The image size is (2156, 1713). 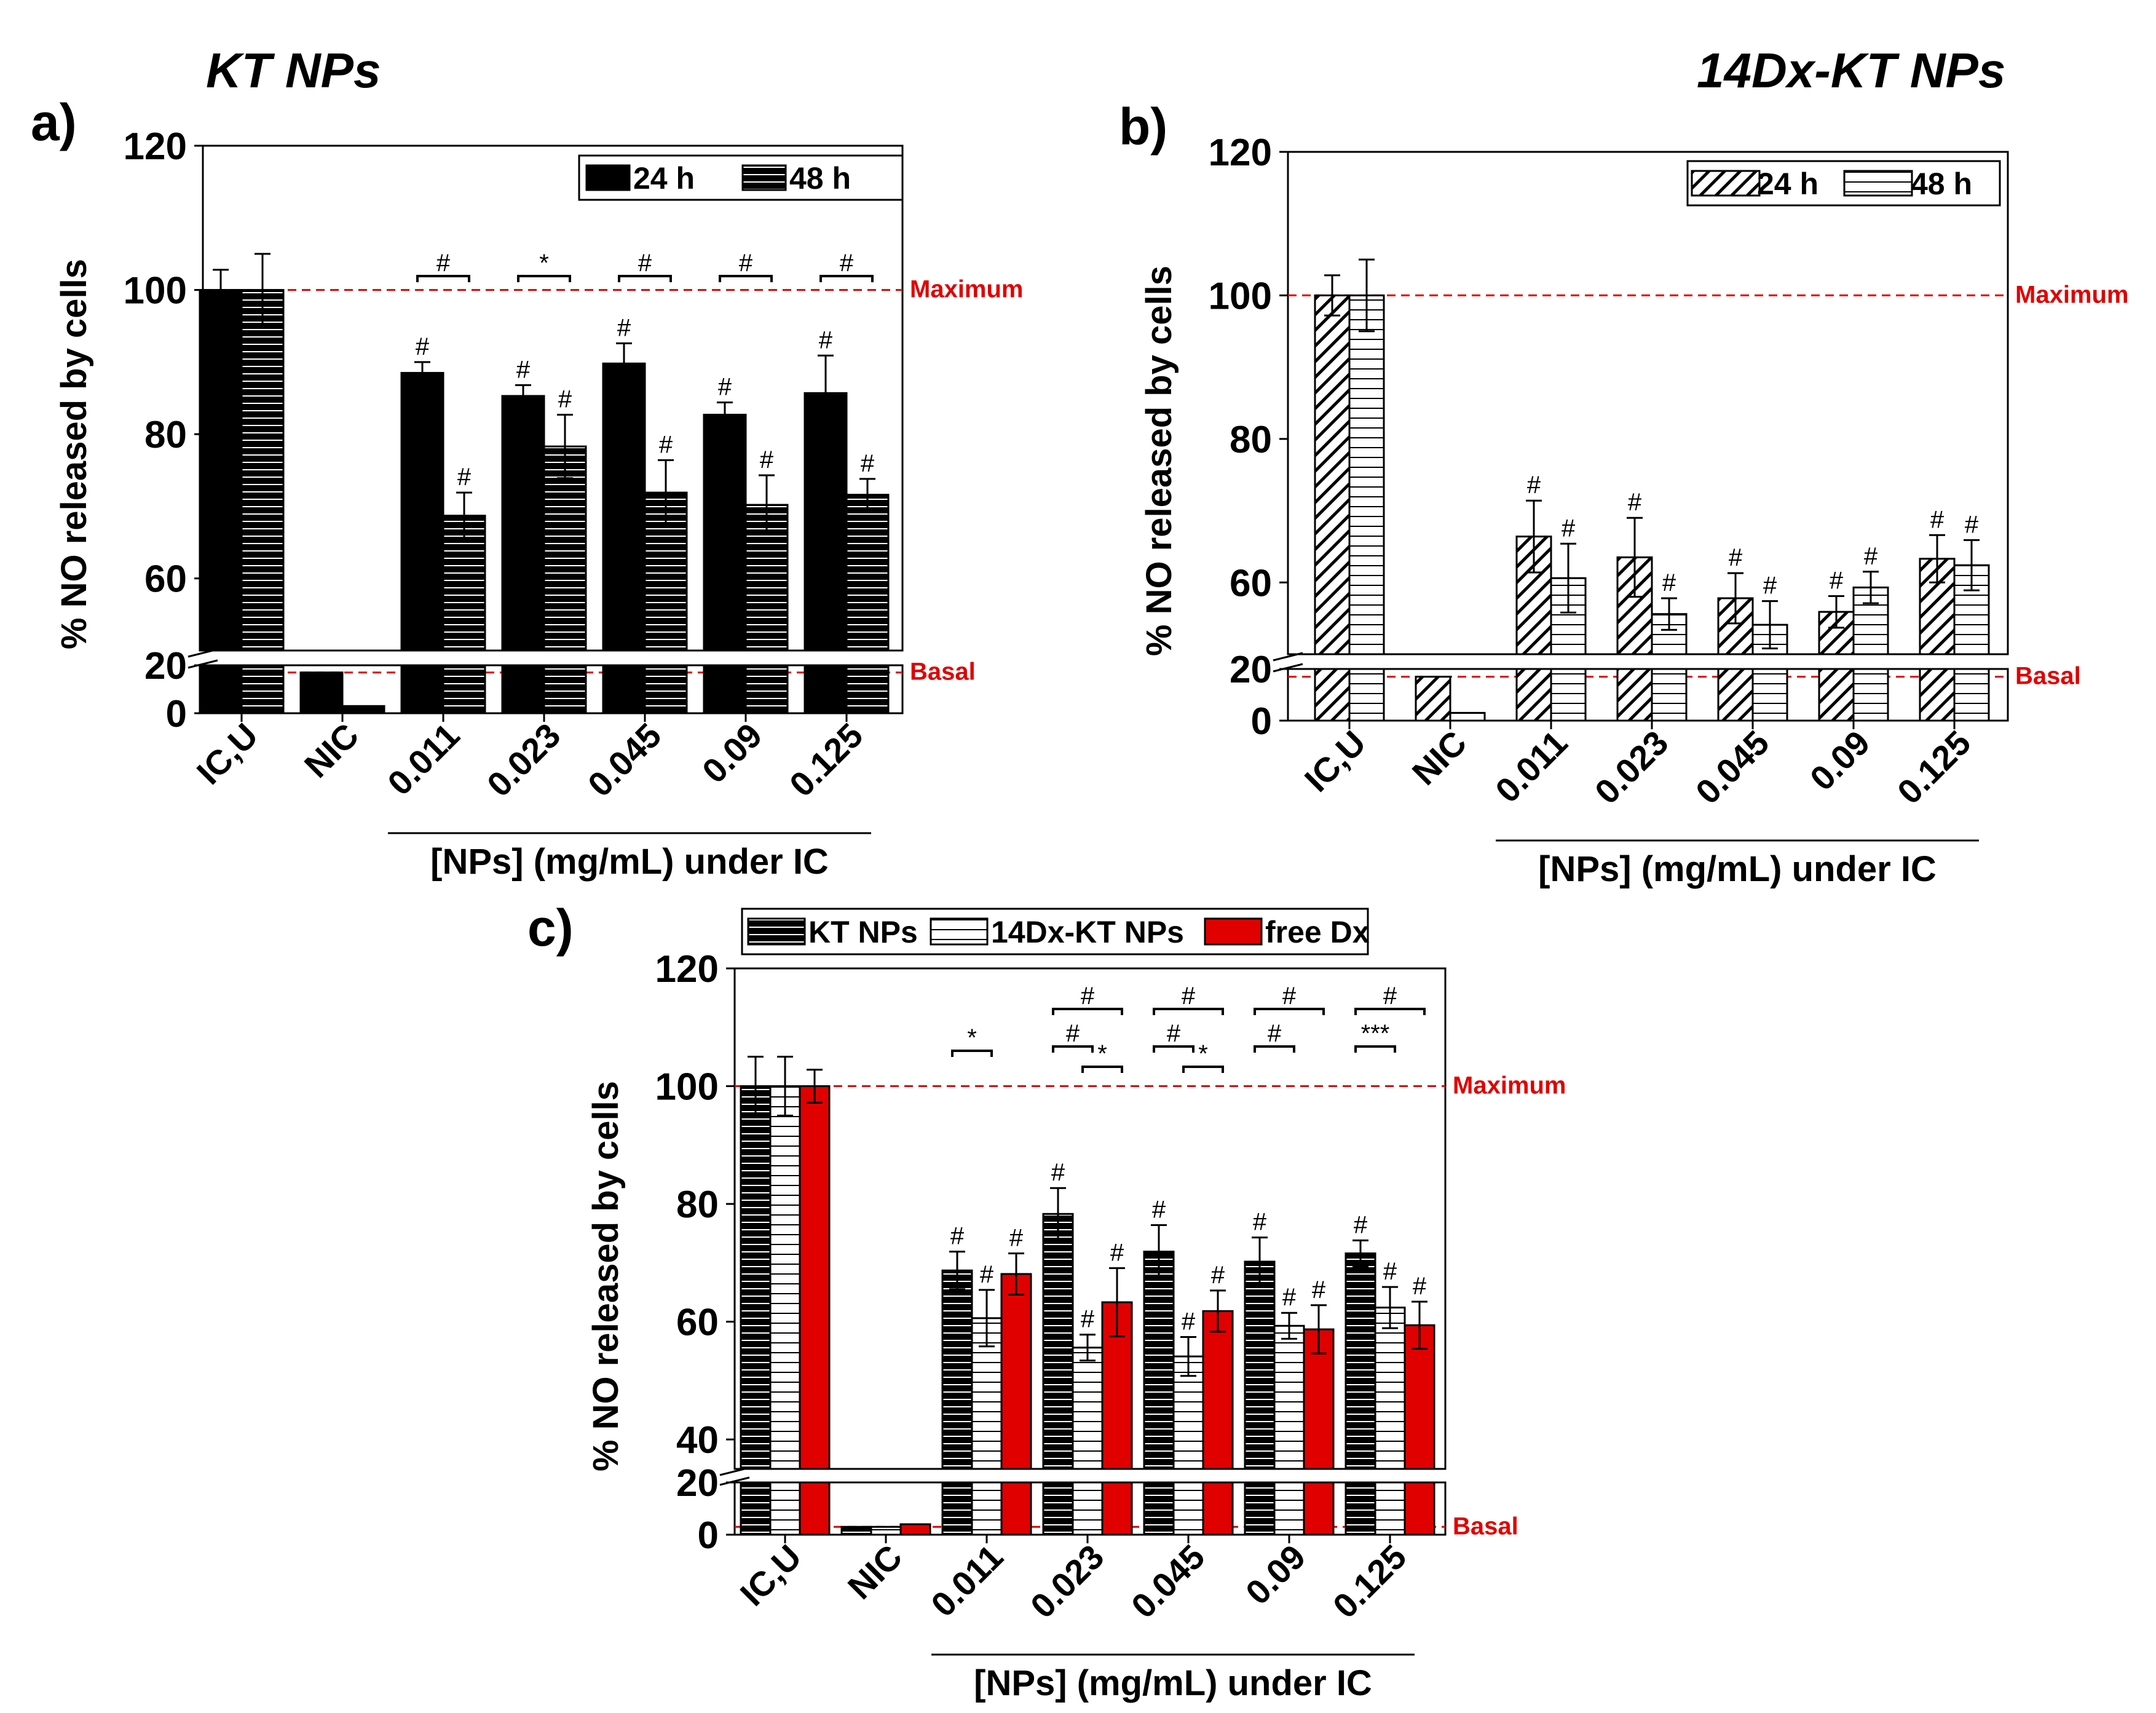 I want to click on y-tick-label: 0, so click(x=1261, y=722).